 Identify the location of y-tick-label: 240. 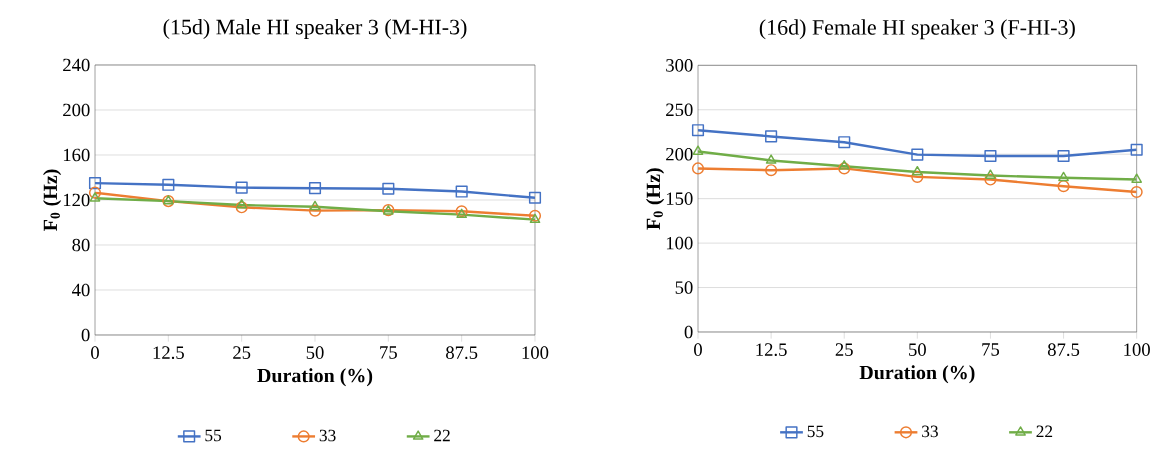
(76, 65).